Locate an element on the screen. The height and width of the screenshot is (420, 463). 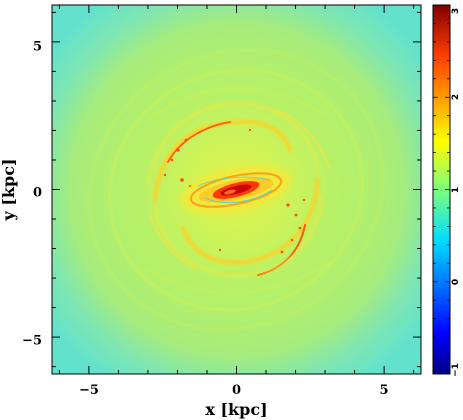
colorbar: 3 2 1 0 −1 is located at coordinates (446, 190).